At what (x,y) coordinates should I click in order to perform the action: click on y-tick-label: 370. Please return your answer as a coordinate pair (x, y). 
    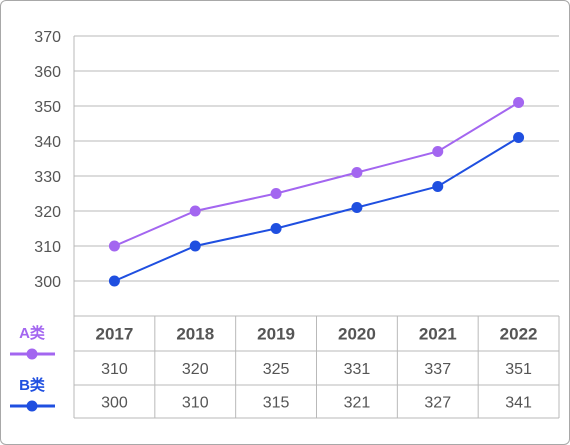
    Looking at the image, I should click on (47, 37).